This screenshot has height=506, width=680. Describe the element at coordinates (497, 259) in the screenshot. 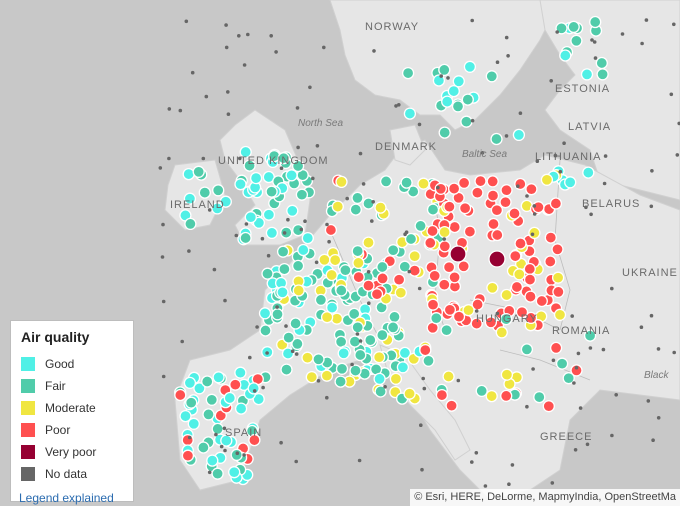

I see `station-marker-very-poor` at that location.